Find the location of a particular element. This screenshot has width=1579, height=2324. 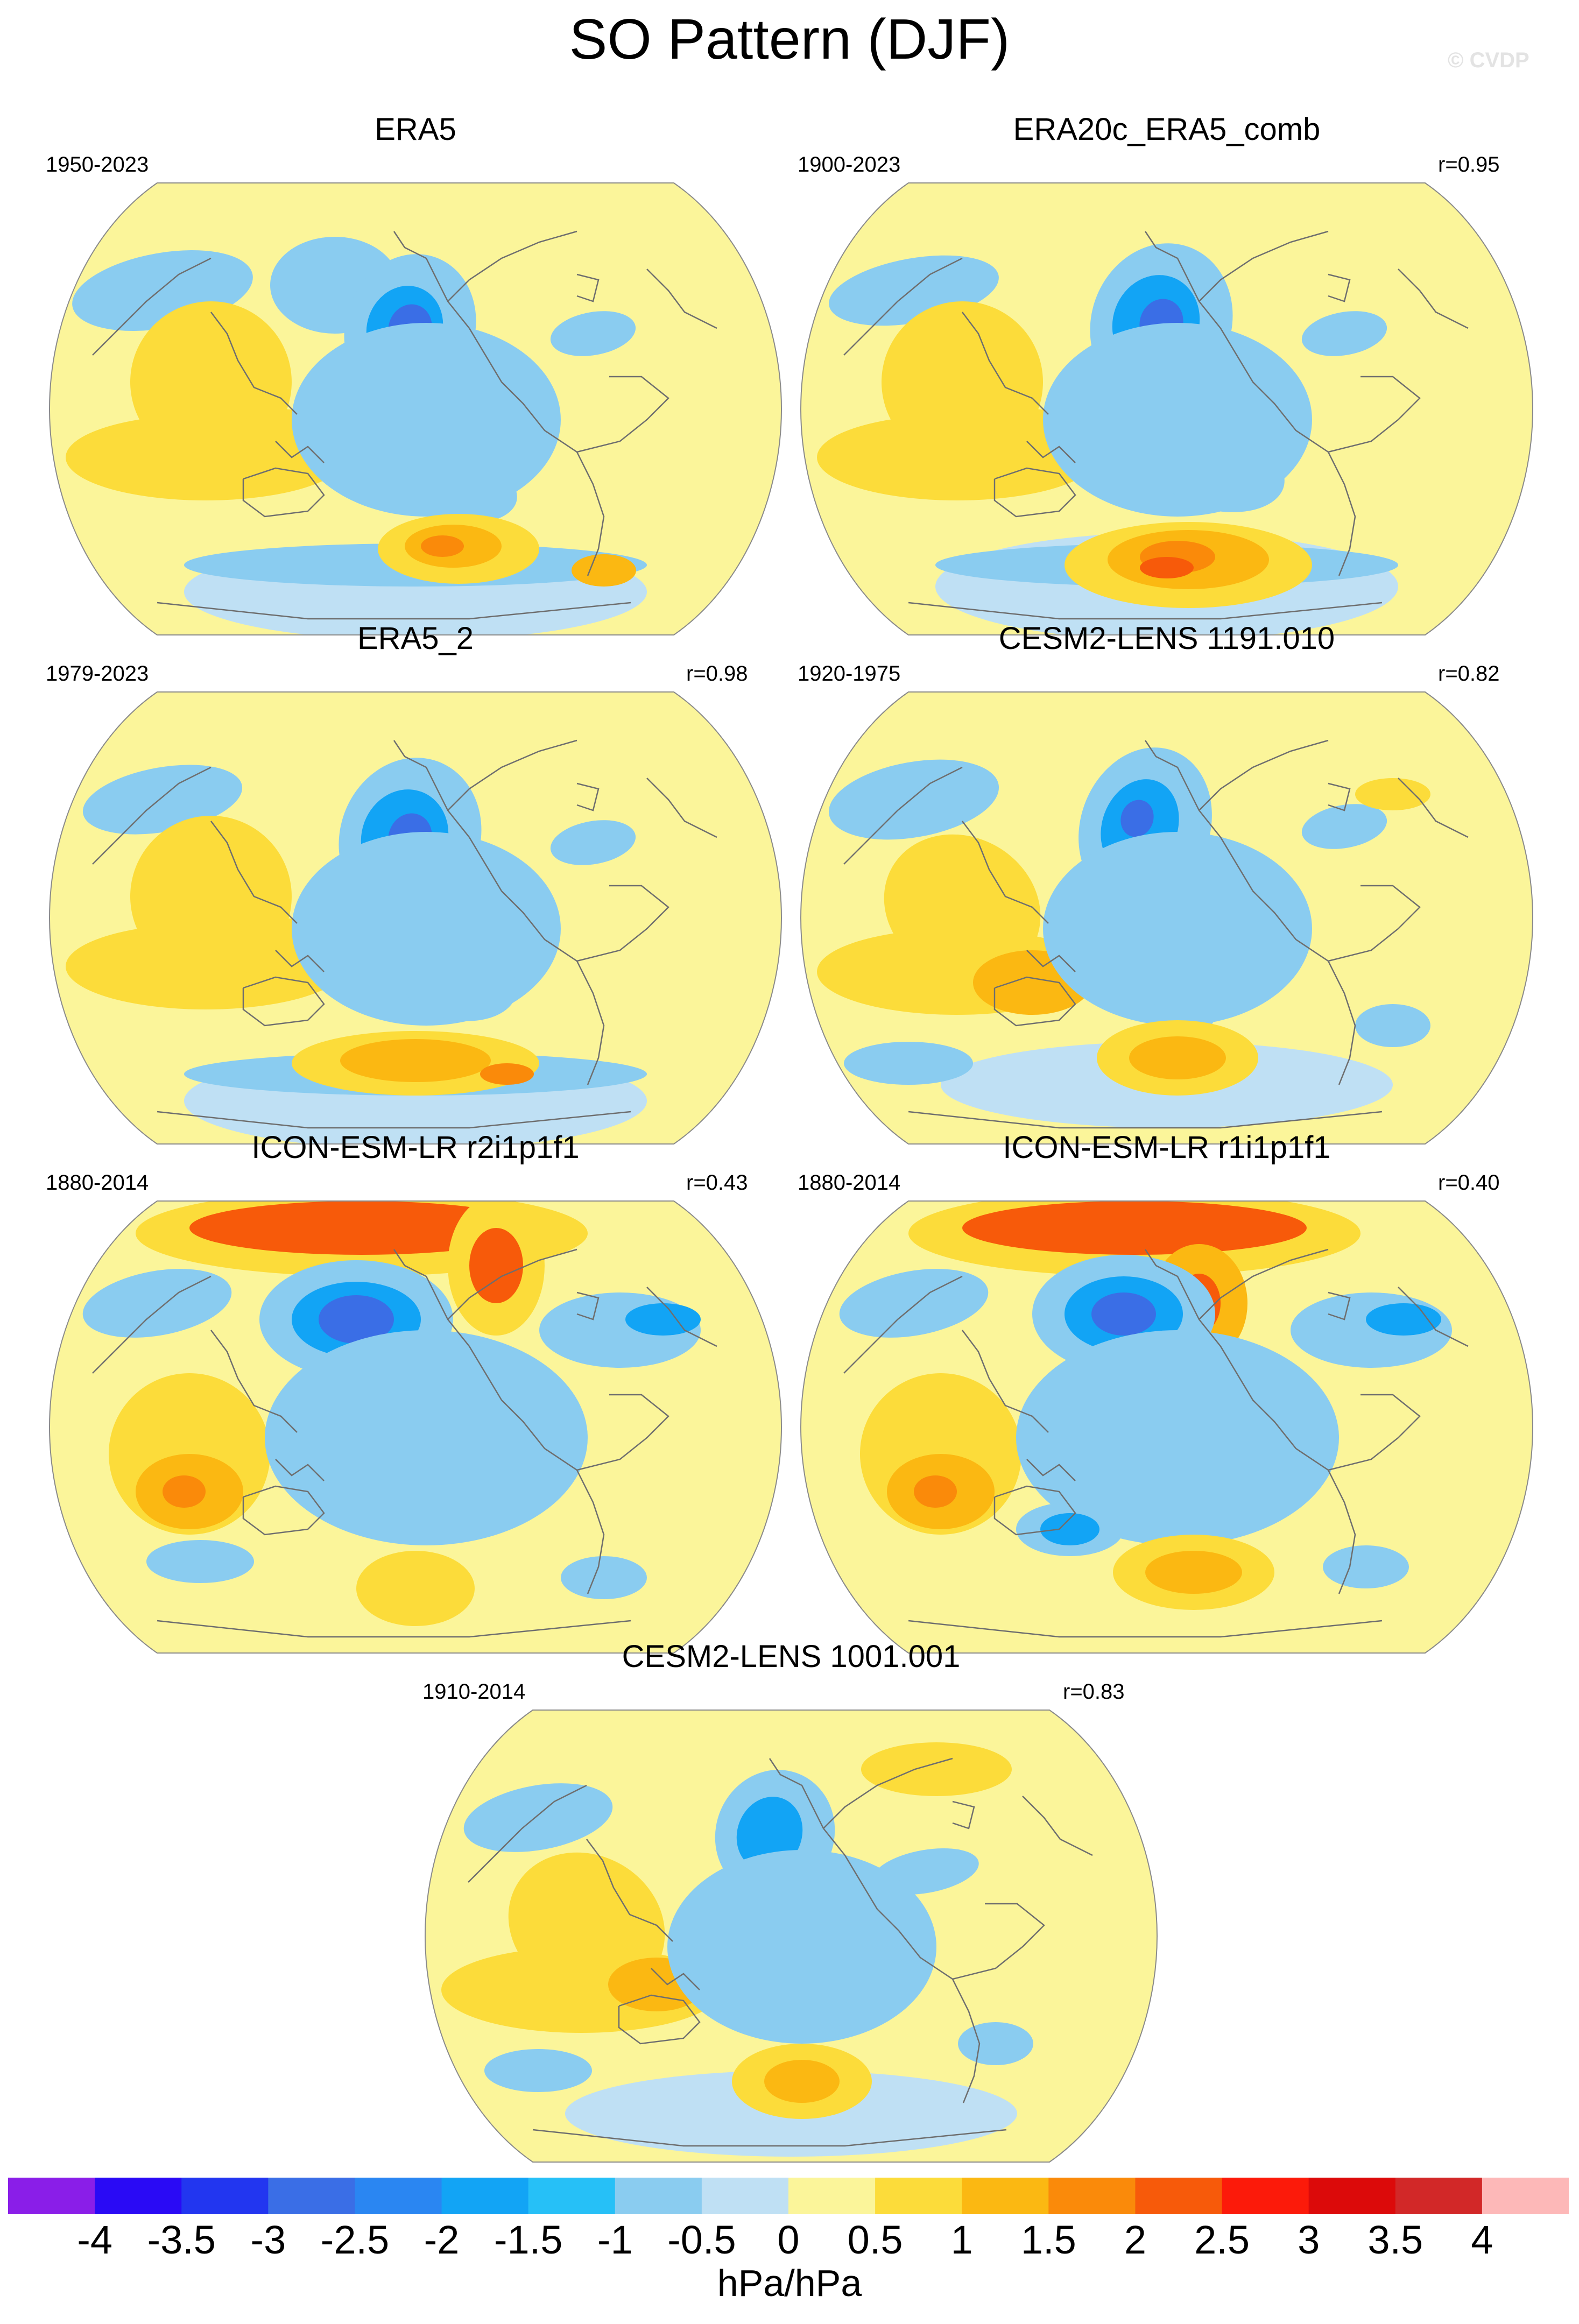

colorbar-tick-label: -3.5 is located at coordinates (181, 2239).